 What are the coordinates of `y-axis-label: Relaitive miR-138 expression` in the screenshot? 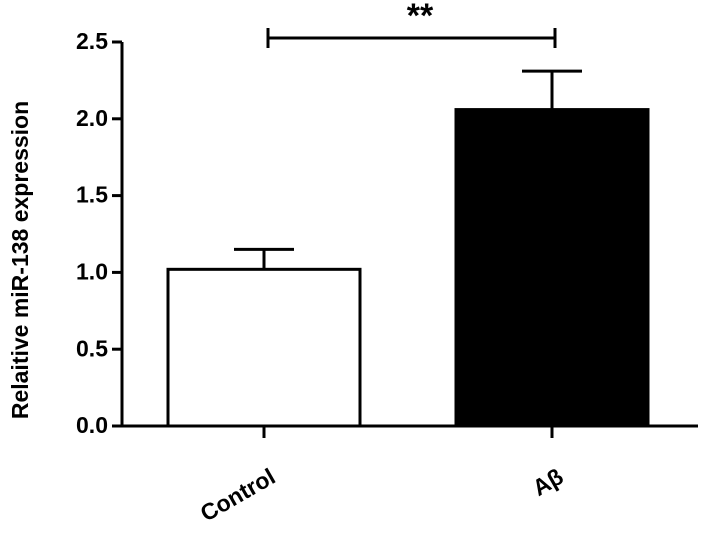 It's located at (20, 260).